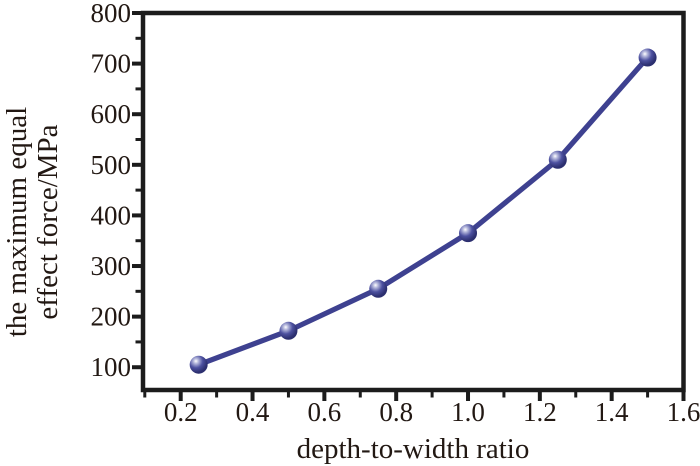 Image resolution: width=700 pixels, height=466 pixels. Describe the element at coordinates (111, 266) in the screenshot. I see `y-tick-label: 300` at that location.